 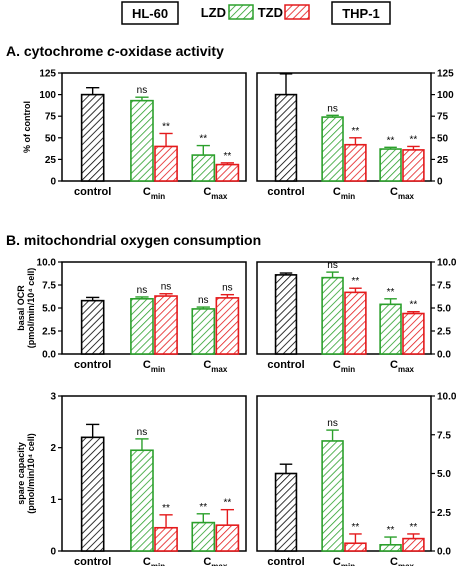 What do you see at coordinates (47, 74) in the screenshot?
I see `y-tick-label: 125` at bounding box center [47, 74].